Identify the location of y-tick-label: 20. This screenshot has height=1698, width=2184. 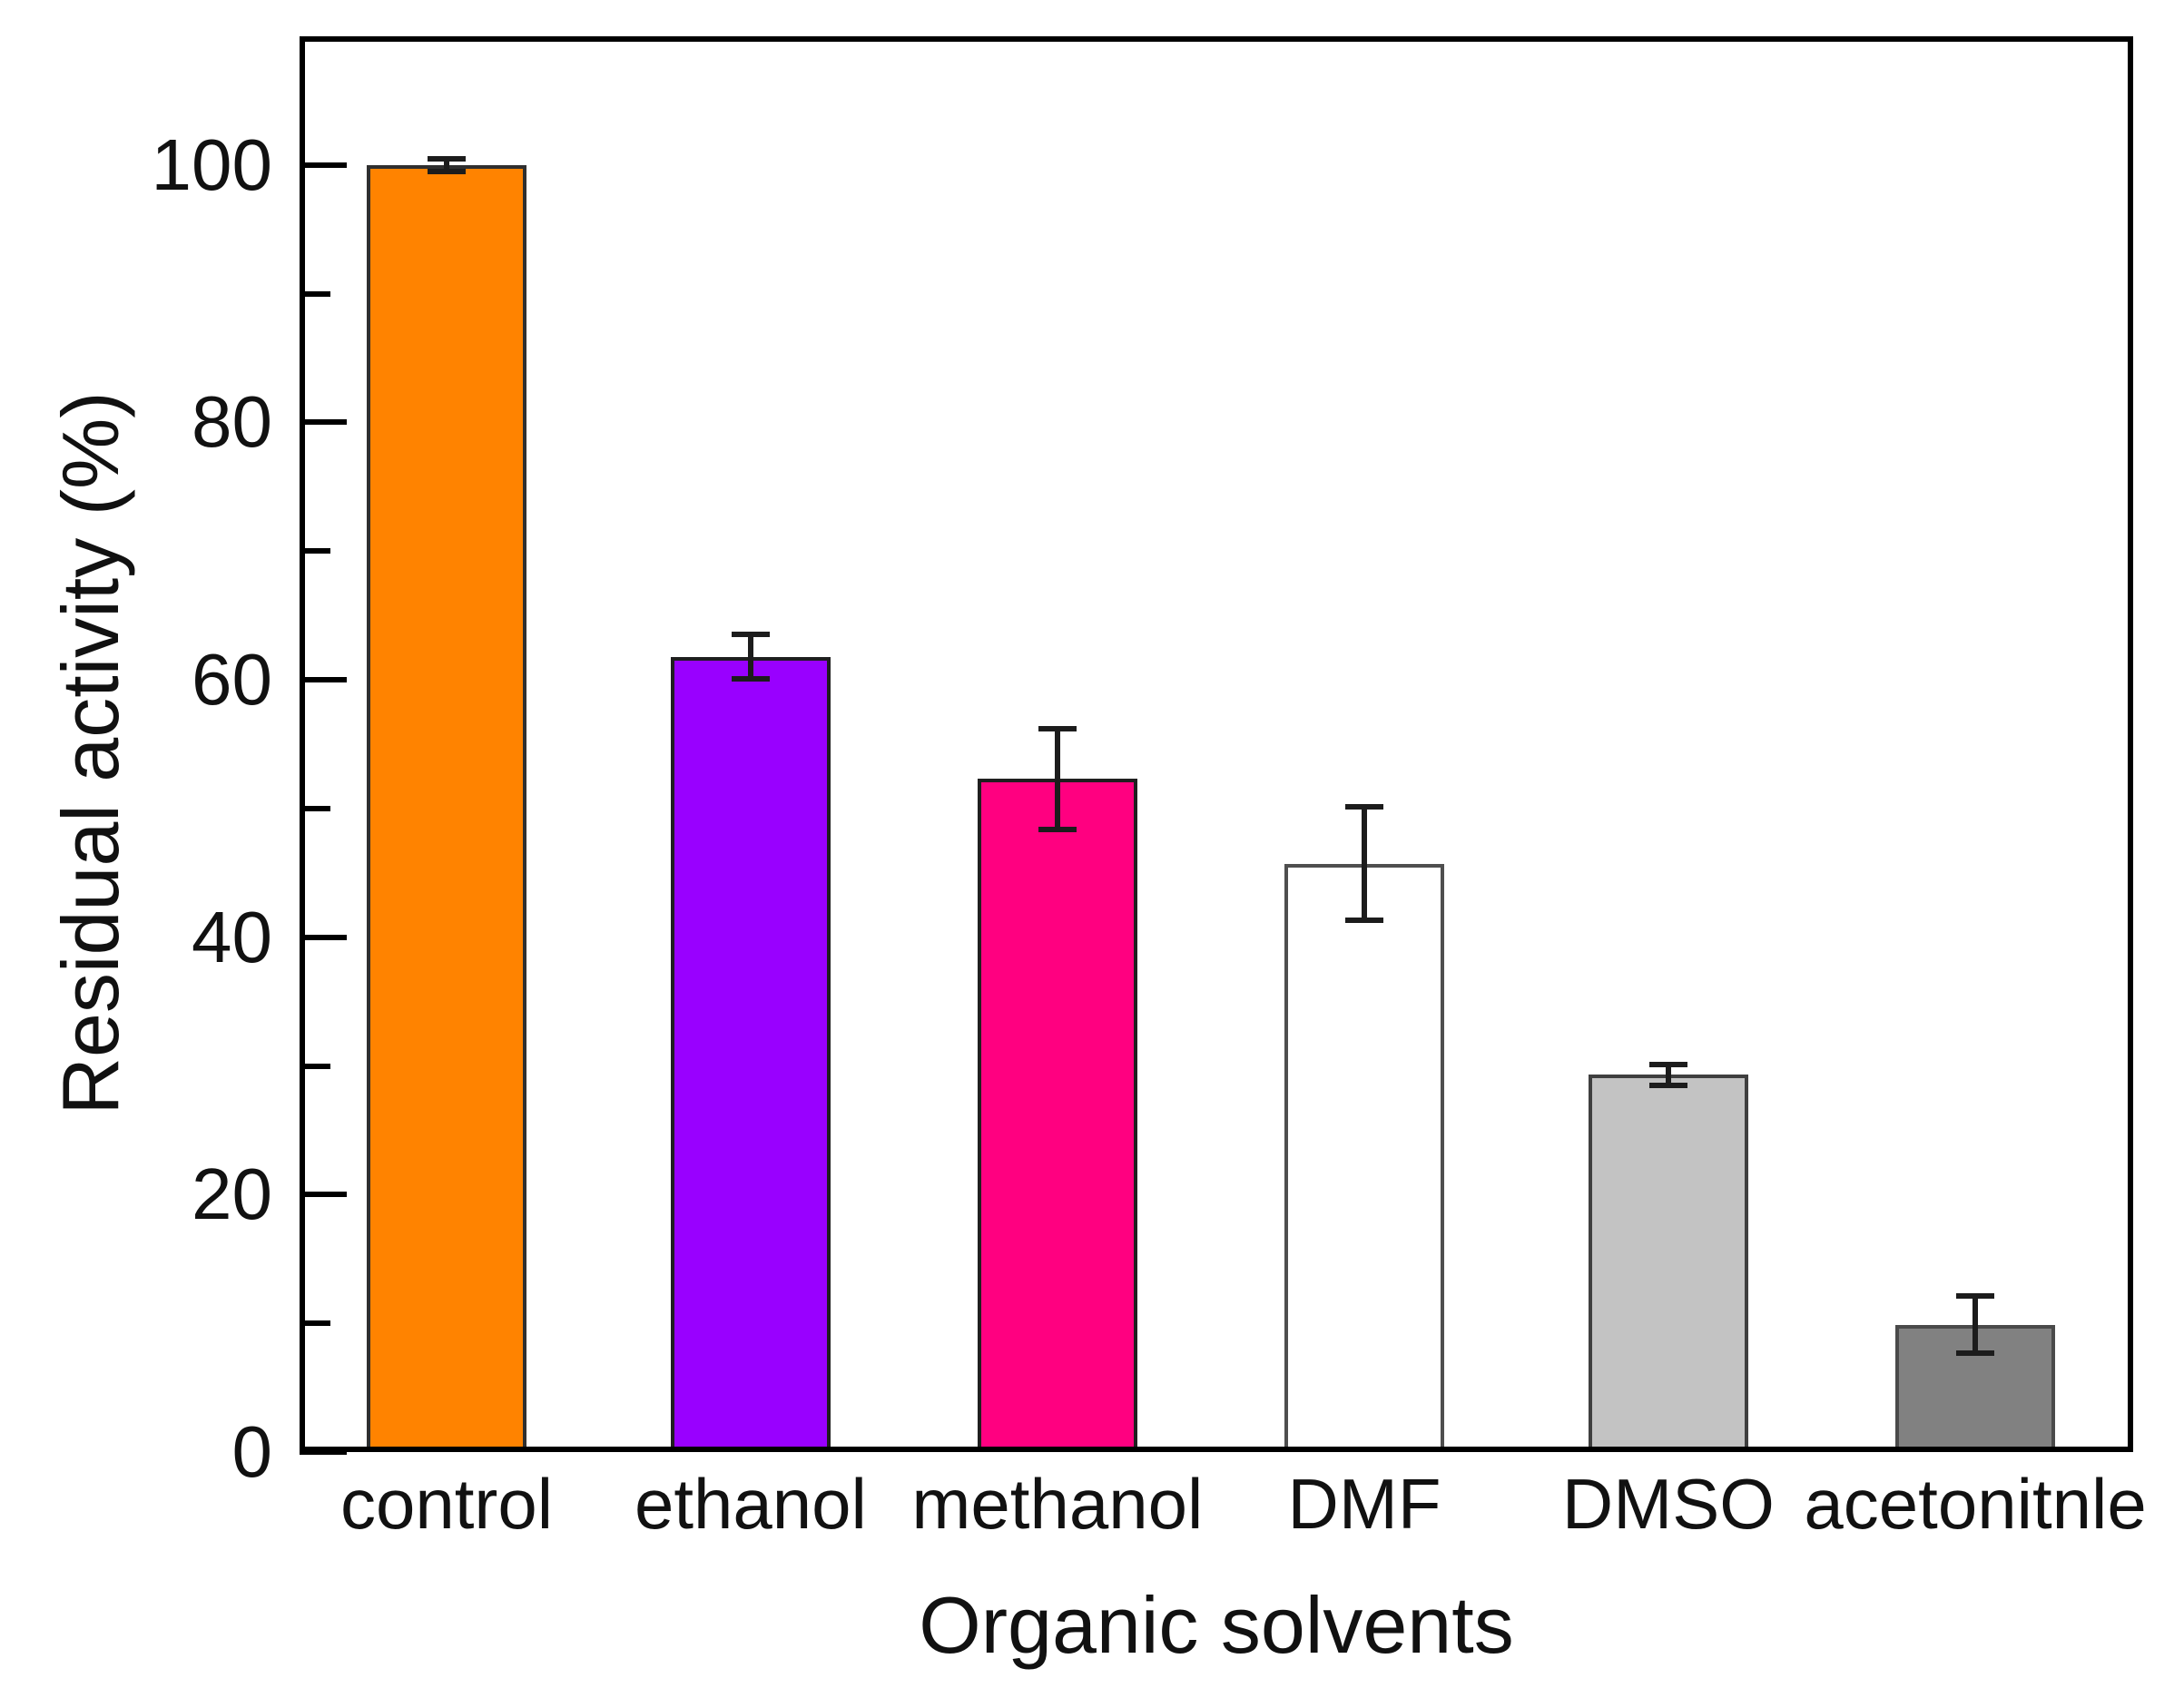
(232, 1194).